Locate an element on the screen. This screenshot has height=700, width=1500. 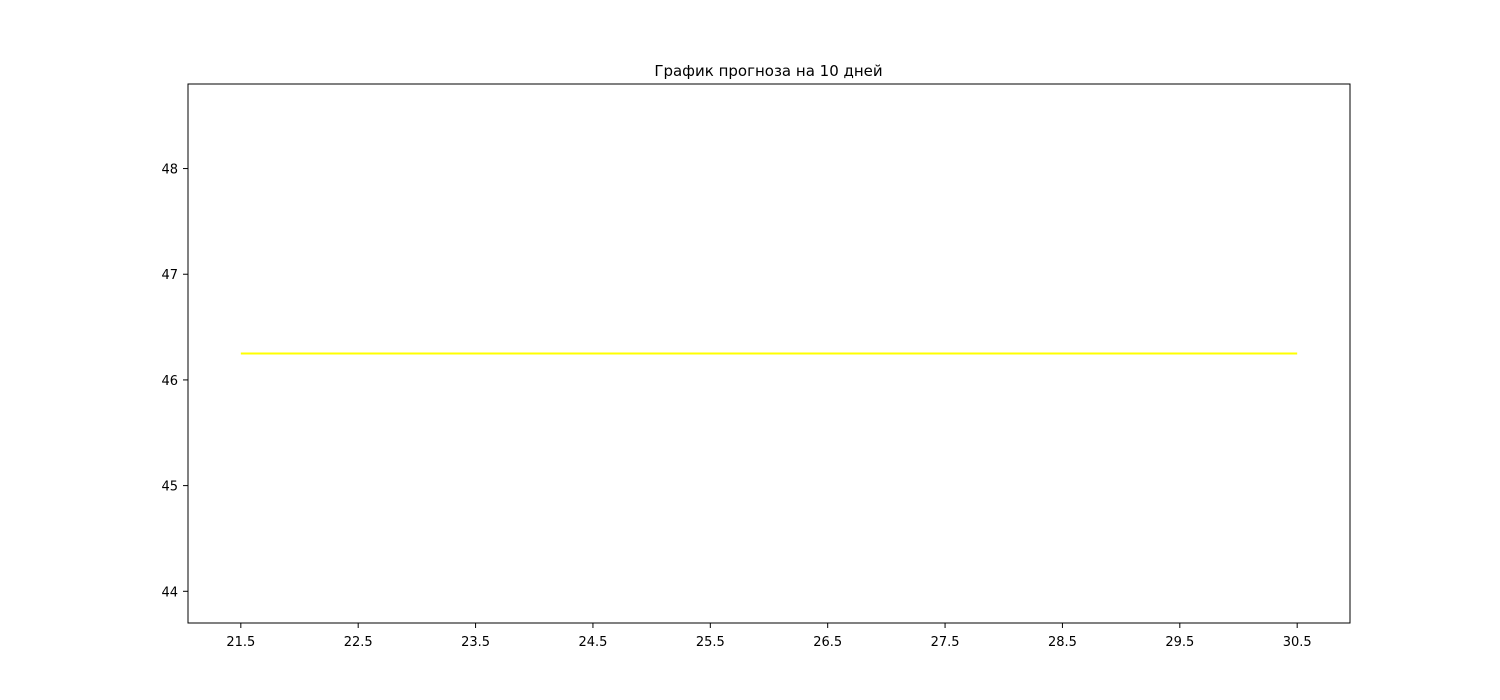
y-axis: 44 45 46 47 48 is located at coordinates (174, 381).